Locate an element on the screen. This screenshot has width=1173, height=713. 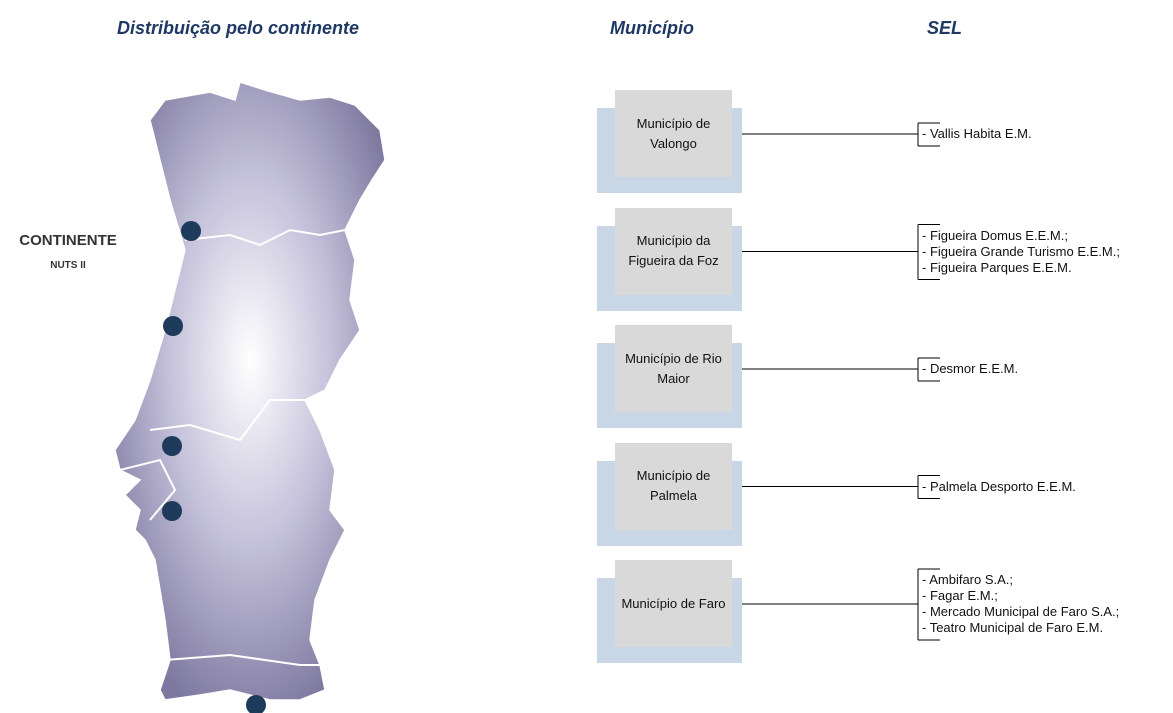
municipality-box: Município de Faro is located at coordinates (673, 603).